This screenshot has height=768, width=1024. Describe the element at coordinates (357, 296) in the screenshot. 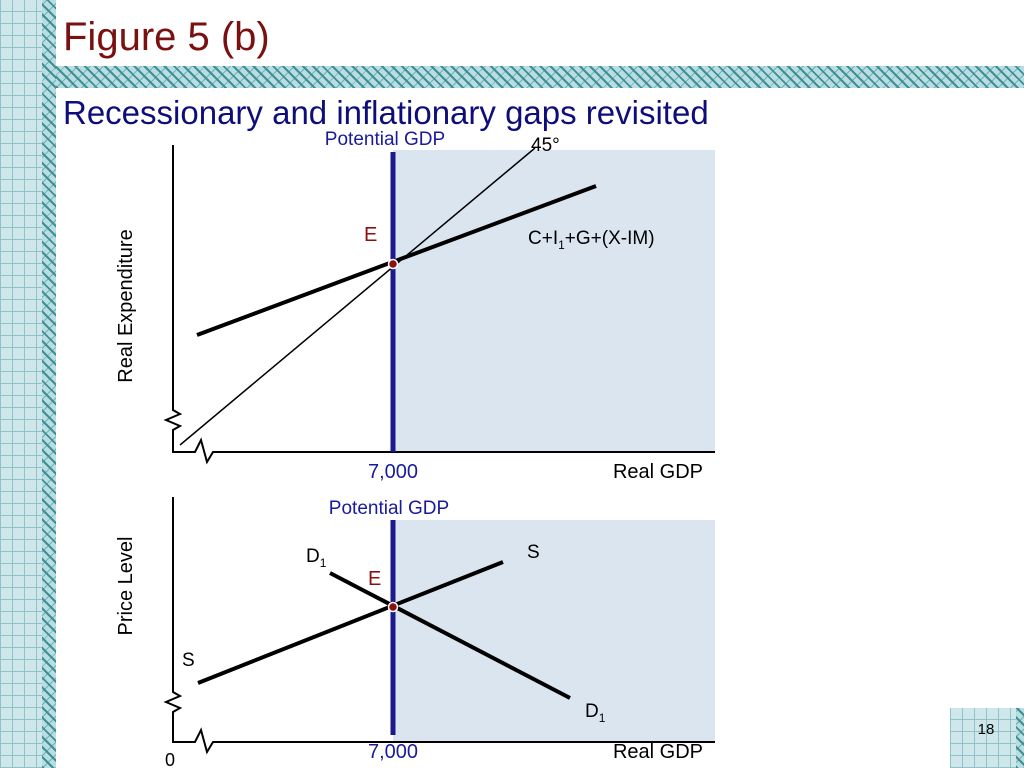

I see `45-degree-line` at that location.